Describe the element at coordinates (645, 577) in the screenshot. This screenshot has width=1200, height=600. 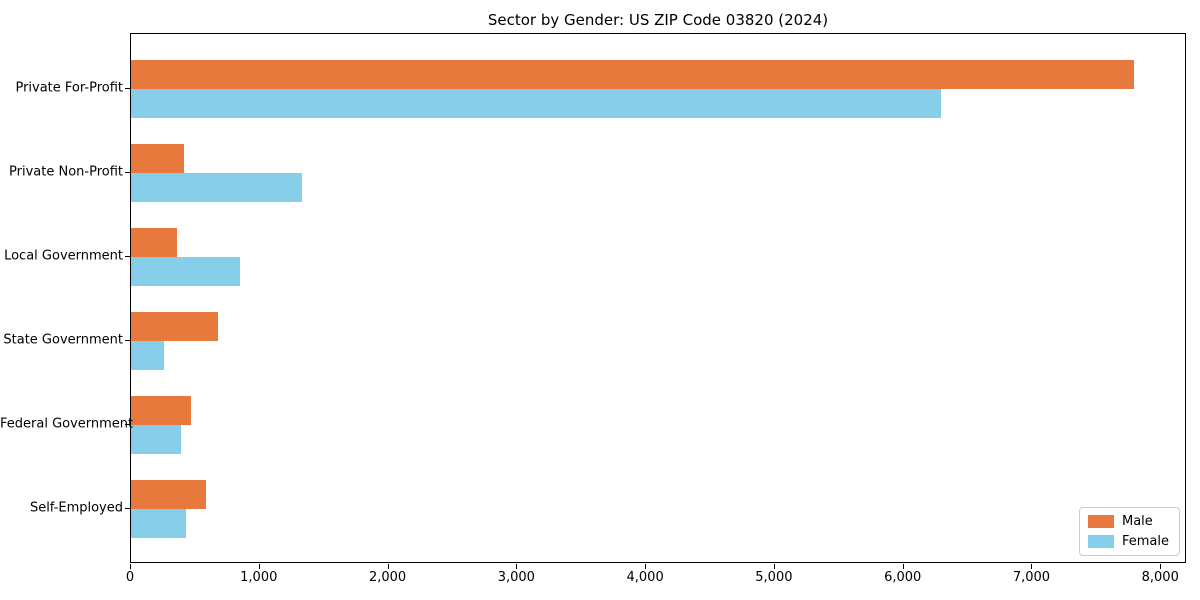
I see `x-tick-label-4000: 4,000` at that location.